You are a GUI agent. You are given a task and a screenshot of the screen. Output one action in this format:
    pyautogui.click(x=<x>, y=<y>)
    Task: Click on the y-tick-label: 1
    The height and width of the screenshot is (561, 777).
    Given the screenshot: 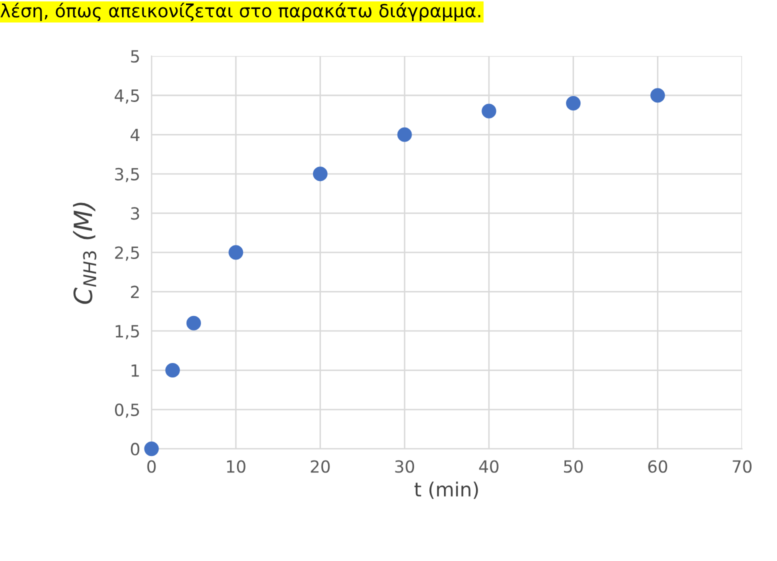 What is the action you would take?
    pyautogui.click(x=135, y=370)
    